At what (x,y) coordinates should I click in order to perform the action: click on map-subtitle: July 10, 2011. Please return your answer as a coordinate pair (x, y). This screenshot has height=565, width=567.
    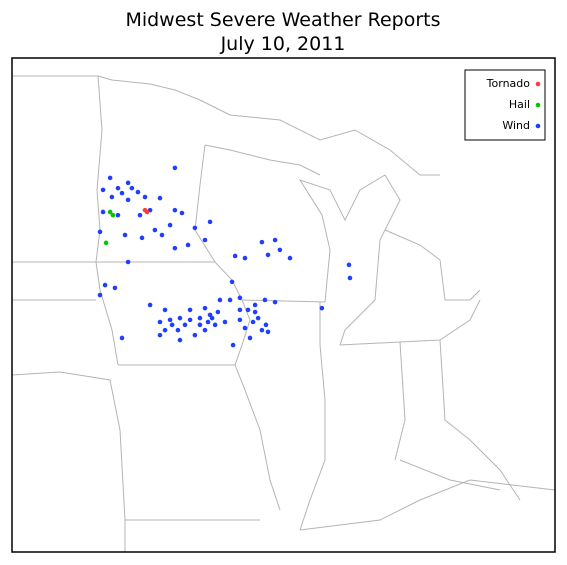
    Looking at the image, I should click on (283, 44).